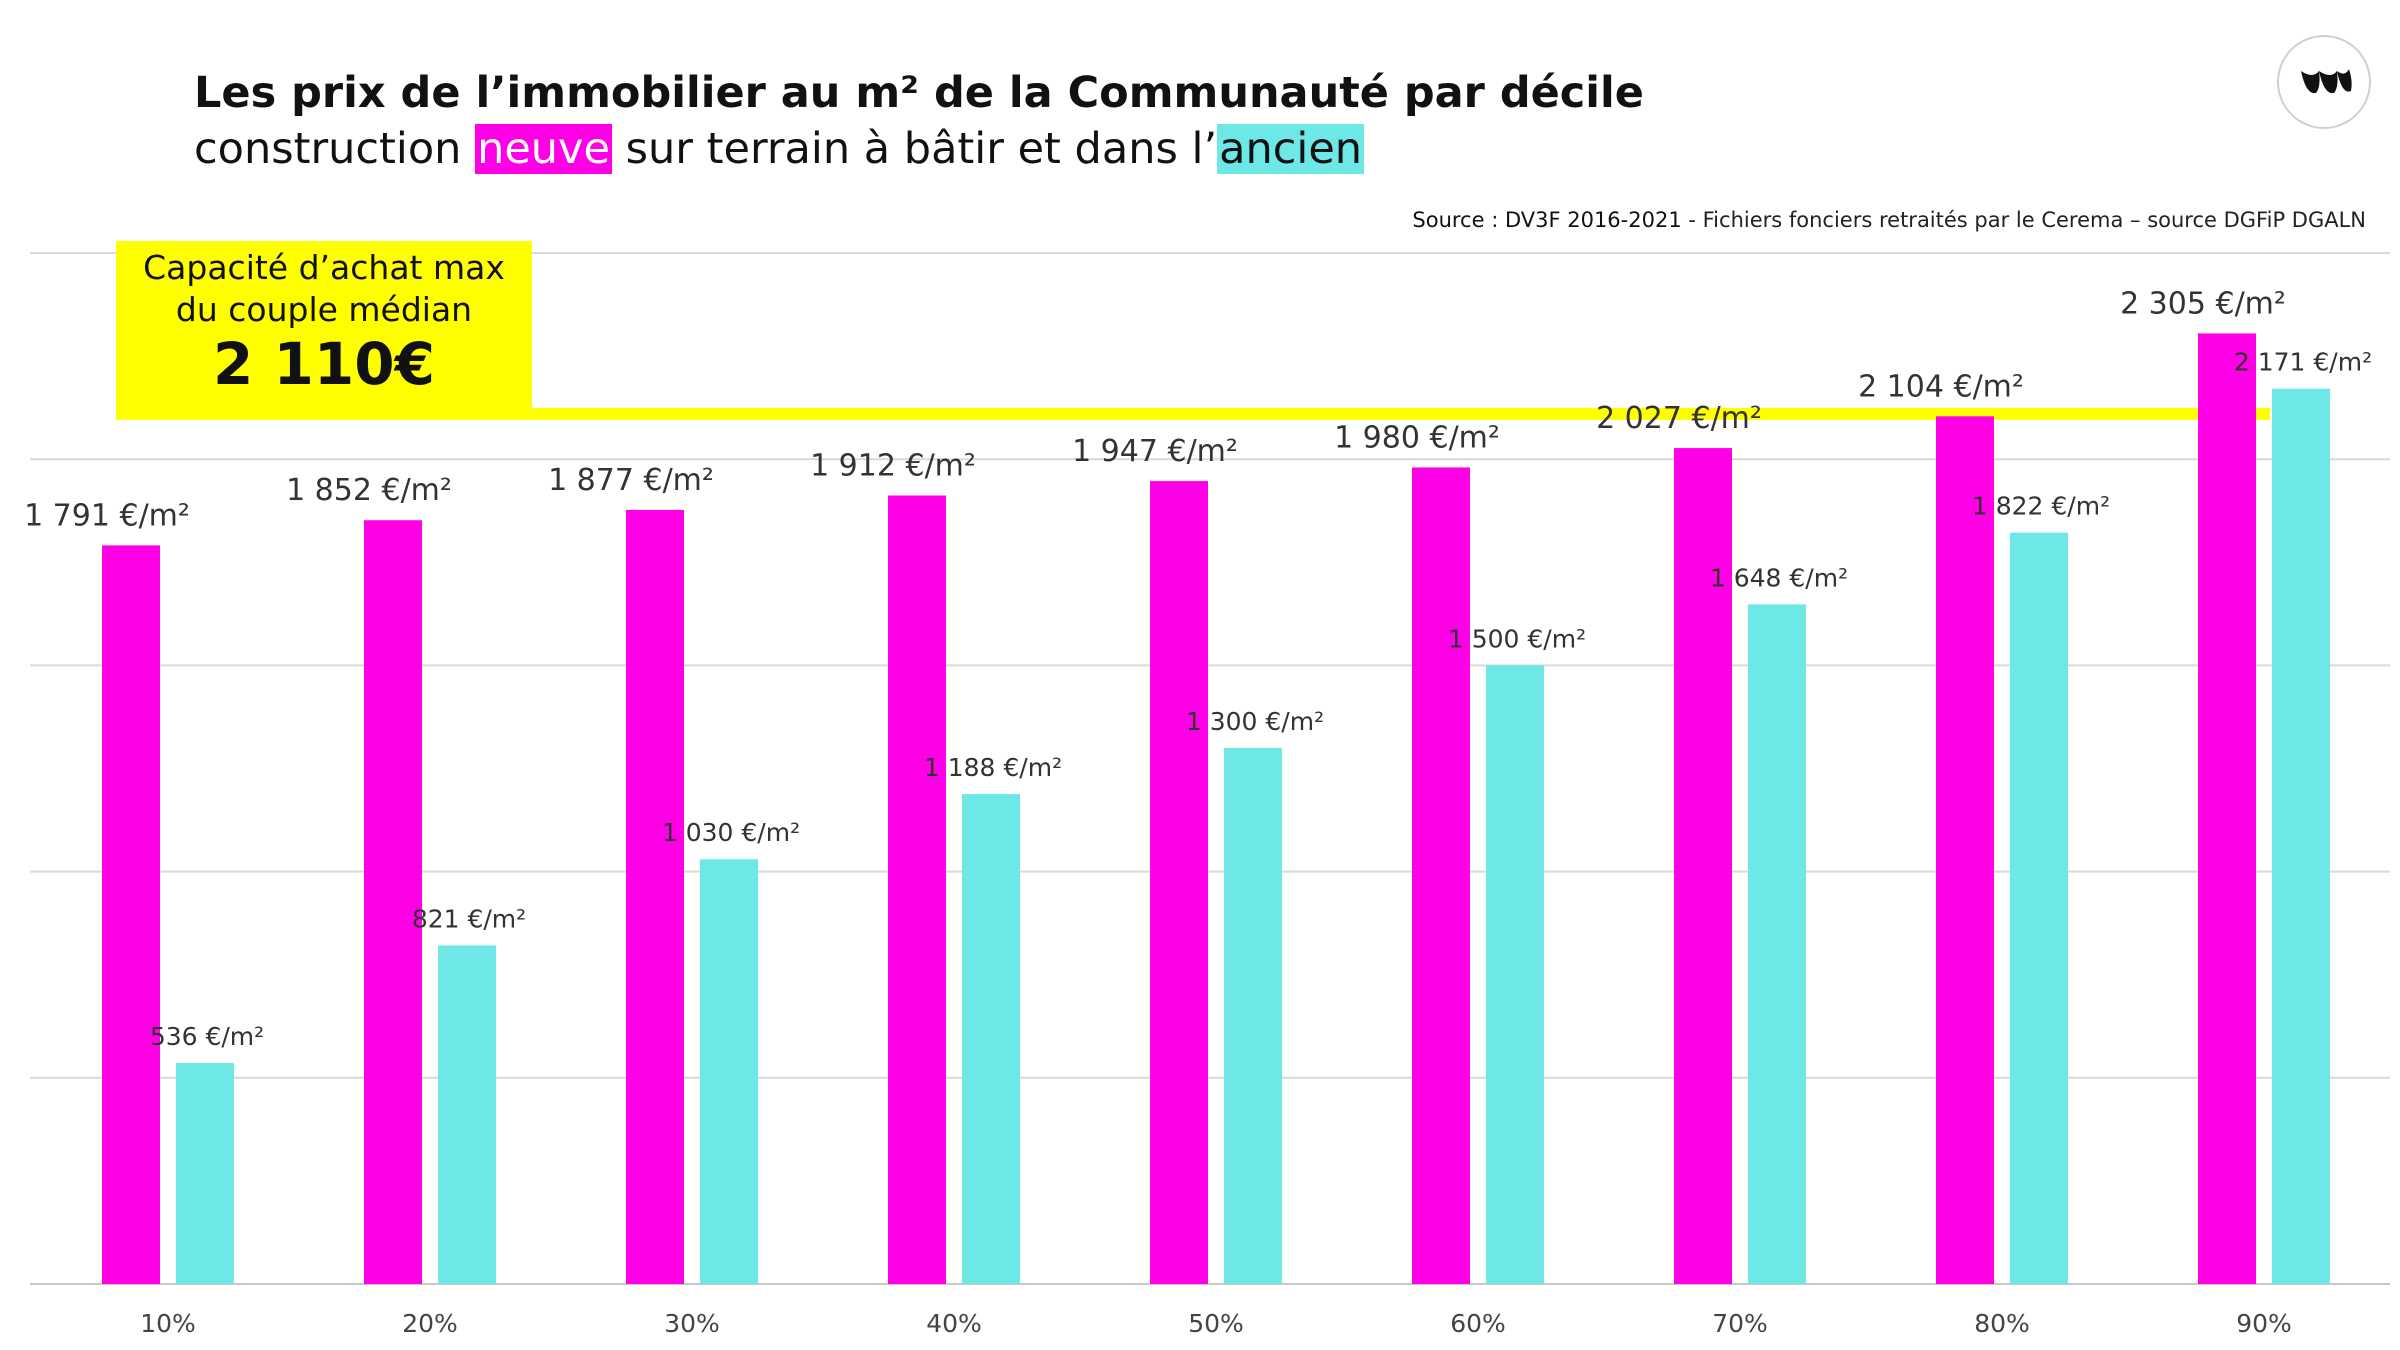 The width and height of the screenshot is (2400, 1350). Describe the element at coordinates (993, 767) in the screenshot. I see `data-label-ancien: 1 188 €/m²` at that location.